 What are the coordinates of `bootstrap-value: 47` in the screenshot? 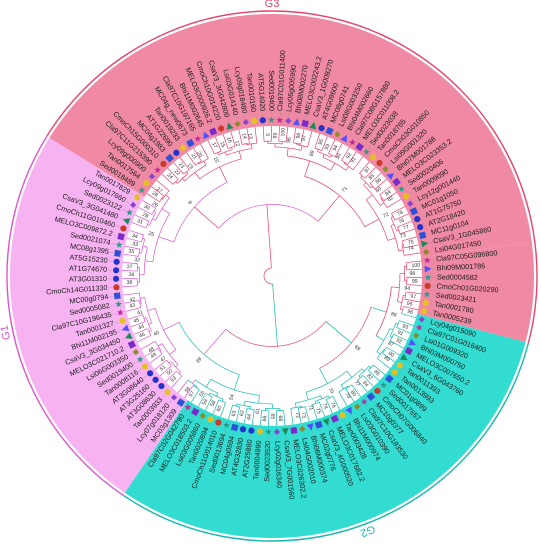 It's located at (163, 359).